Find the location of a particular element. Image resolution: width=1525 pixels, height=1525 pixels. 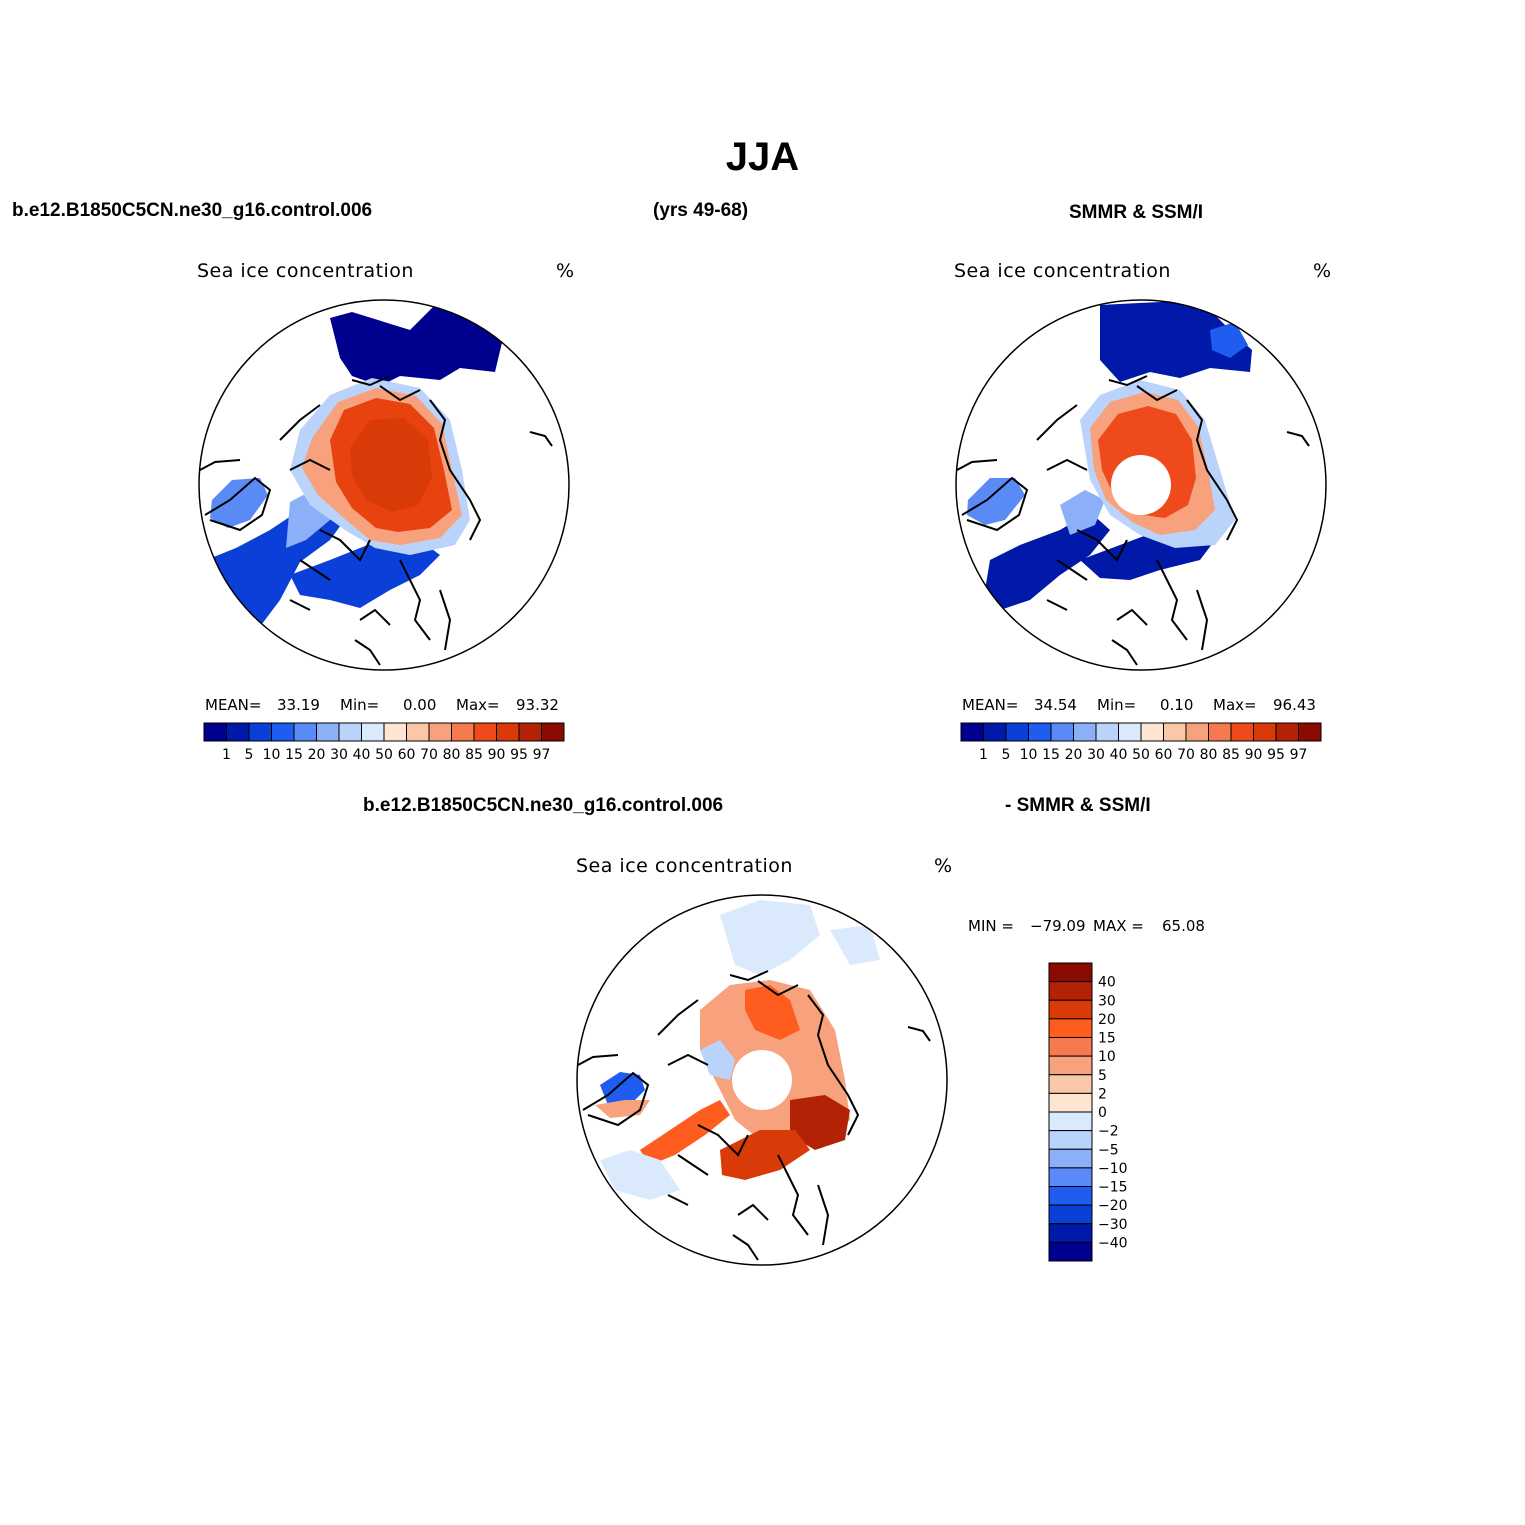

panel3-pole-hole is located at coordinates (762, 1080).